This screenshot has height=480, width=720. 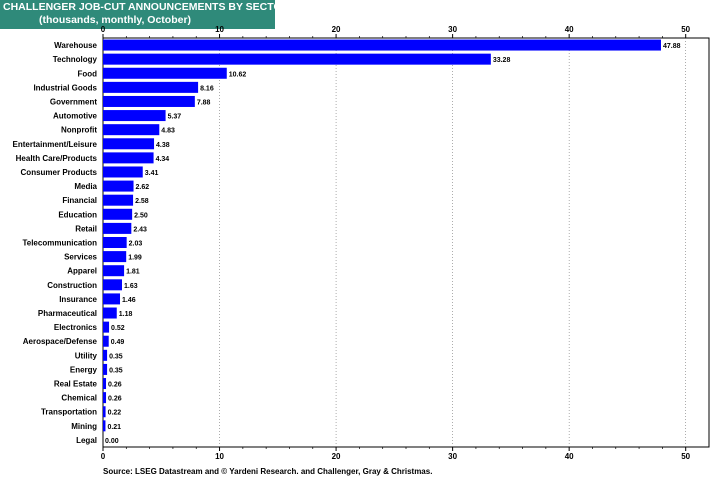 What do you see at coordinates (59, 172) in the screenshot?
I see `category-label: Consumer Products` at bounding box center [59, 172].